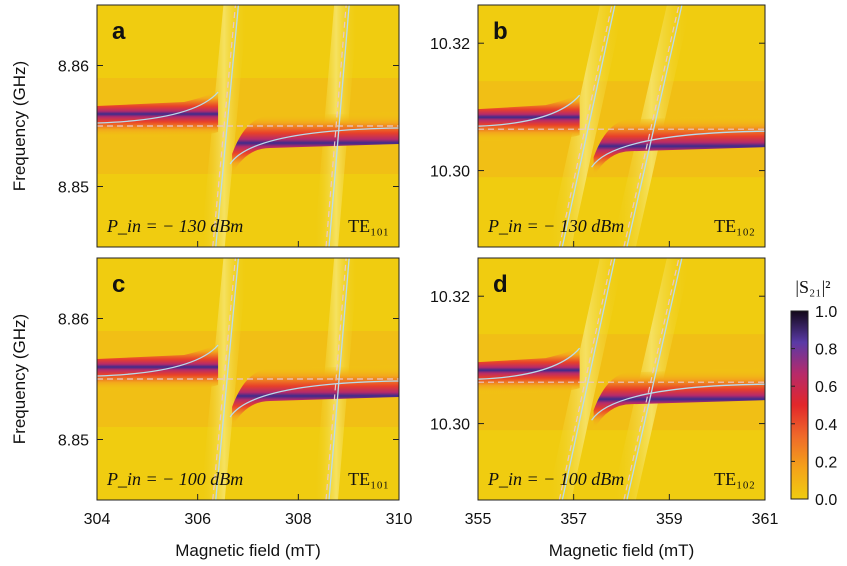  What do you see at coordinates (399, 519) in the screenshot?
I see `x-tick-label: 310` at bounding box center [399, 519].